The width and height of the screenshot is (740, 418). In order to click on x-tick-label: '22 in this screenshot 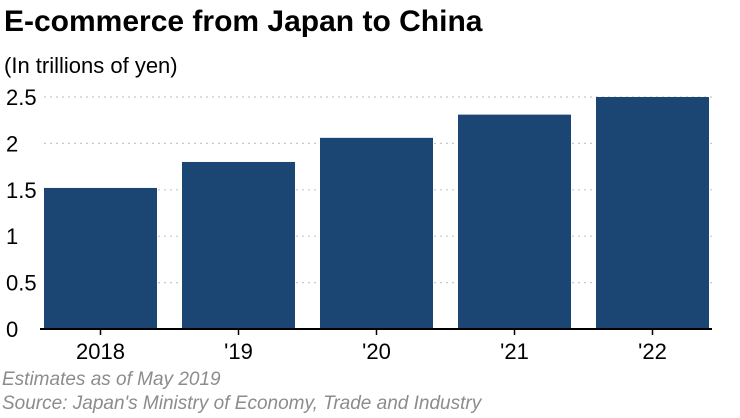, I will do `click(652, 351)`.